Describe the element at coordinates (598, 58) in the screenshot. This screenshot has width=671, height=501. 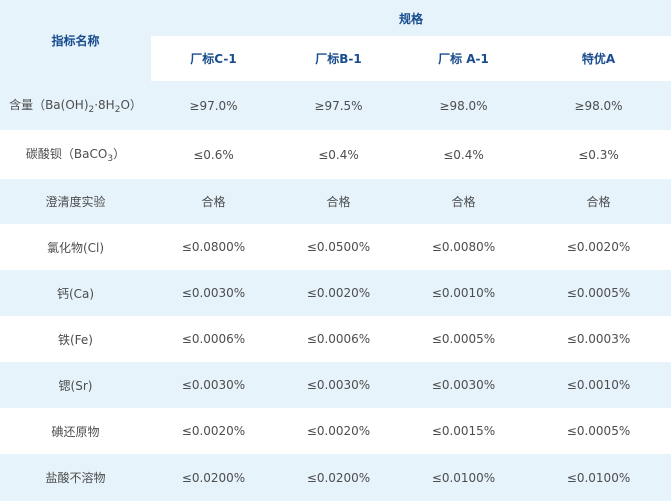
I see `grade-header: 特优A` at that location.